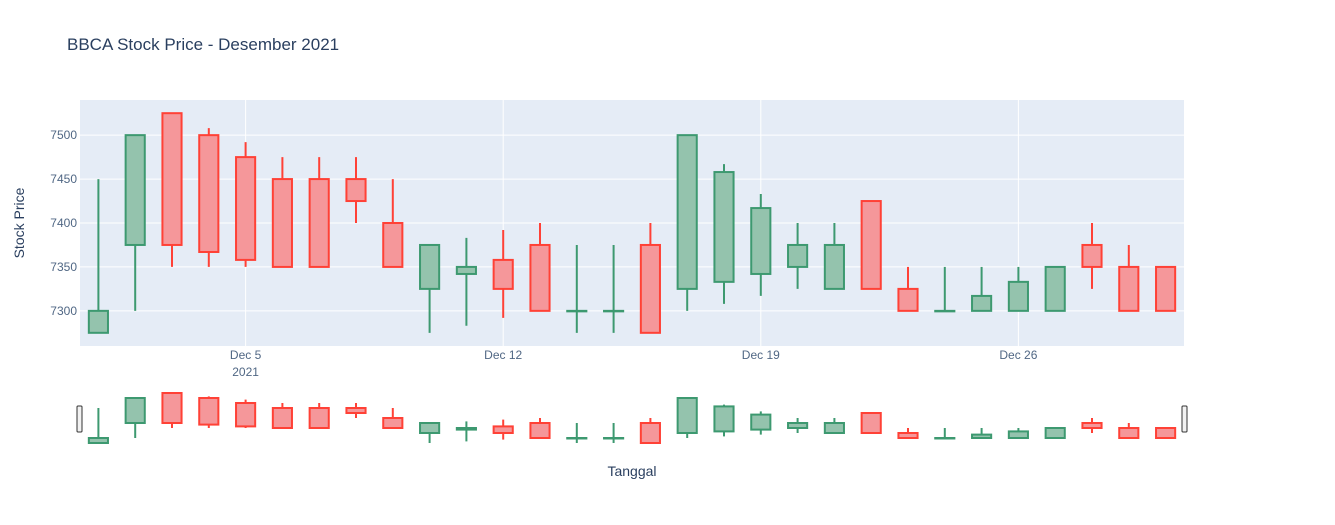  I want to click on y-axis: 7300 7350 7400 7450 7500, so click(63, 223).